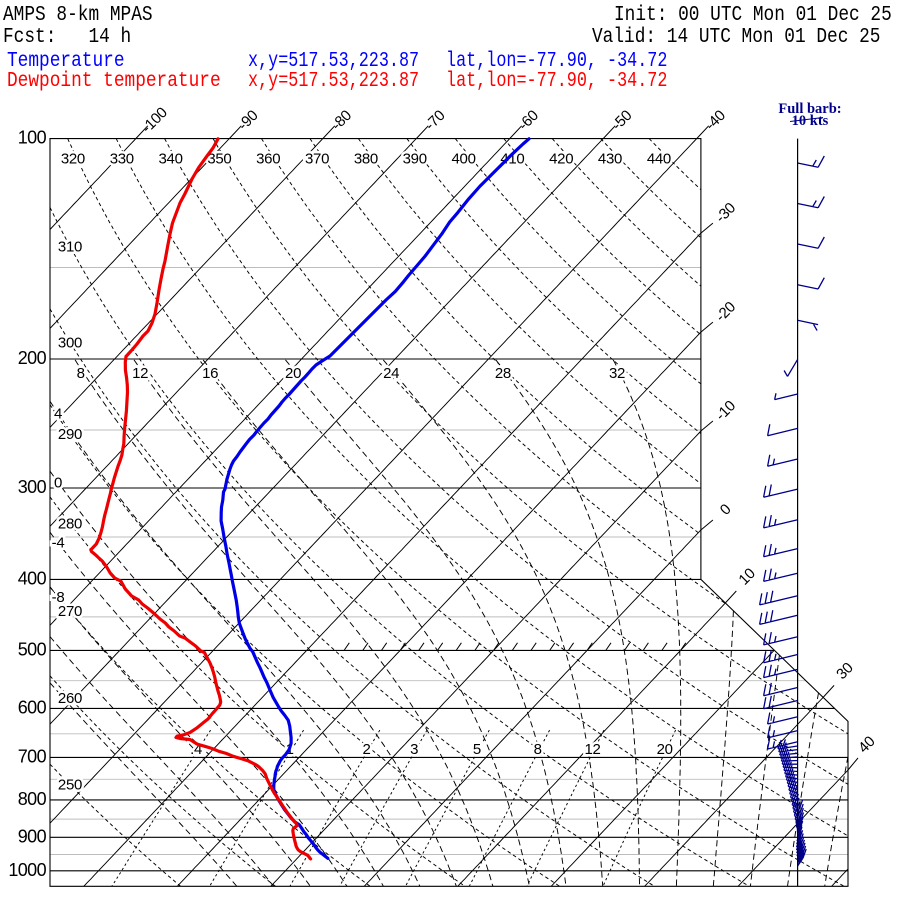 The width and height of the screenshot is (900, 900). I want to click on svg-text: 900, so click(32, 836).